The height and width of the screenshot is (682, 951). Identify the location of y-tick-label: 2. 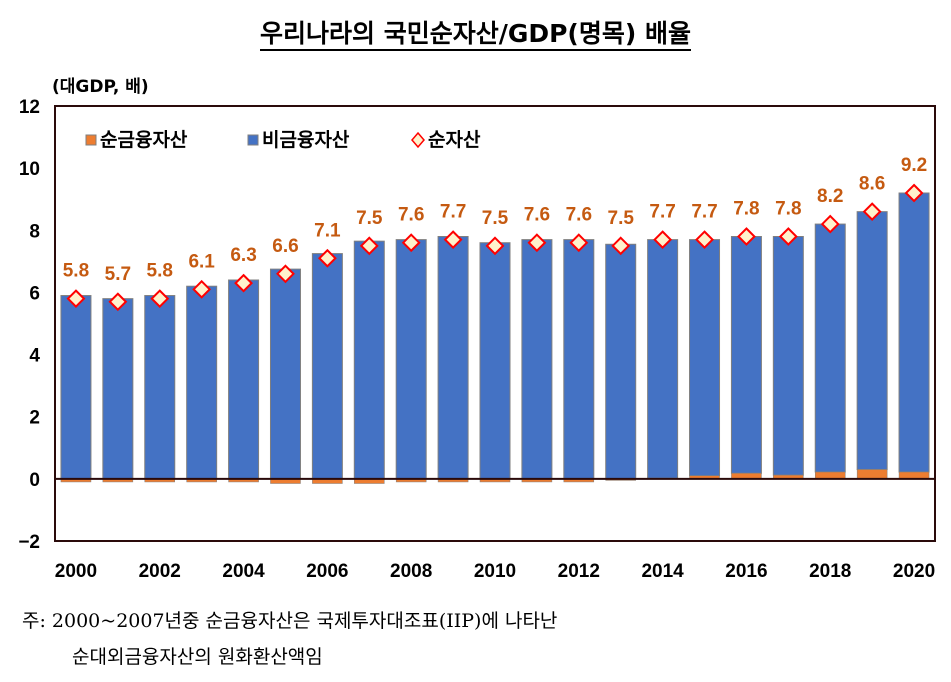
(34, 418).